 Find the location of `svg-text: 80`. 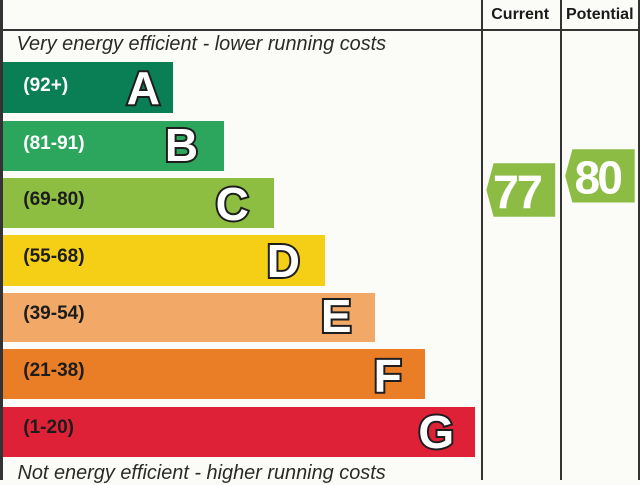

svg-text: 80 is located at coordinates (598, 177).